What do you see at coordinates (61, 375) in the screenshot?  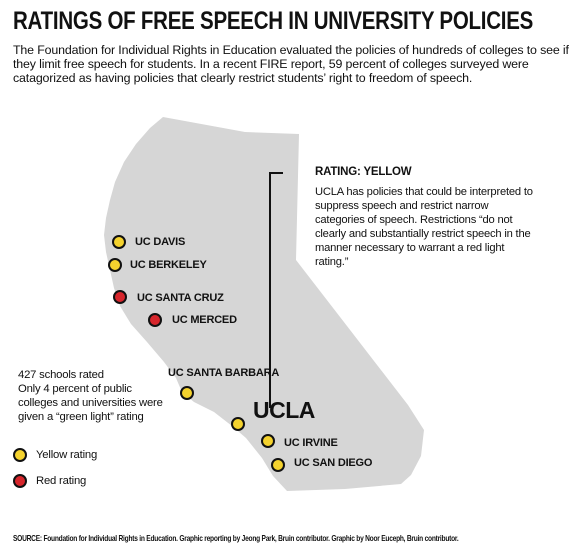 I see `stat-schools-rated: 427 schools rated` at bounding box center [61, 375].